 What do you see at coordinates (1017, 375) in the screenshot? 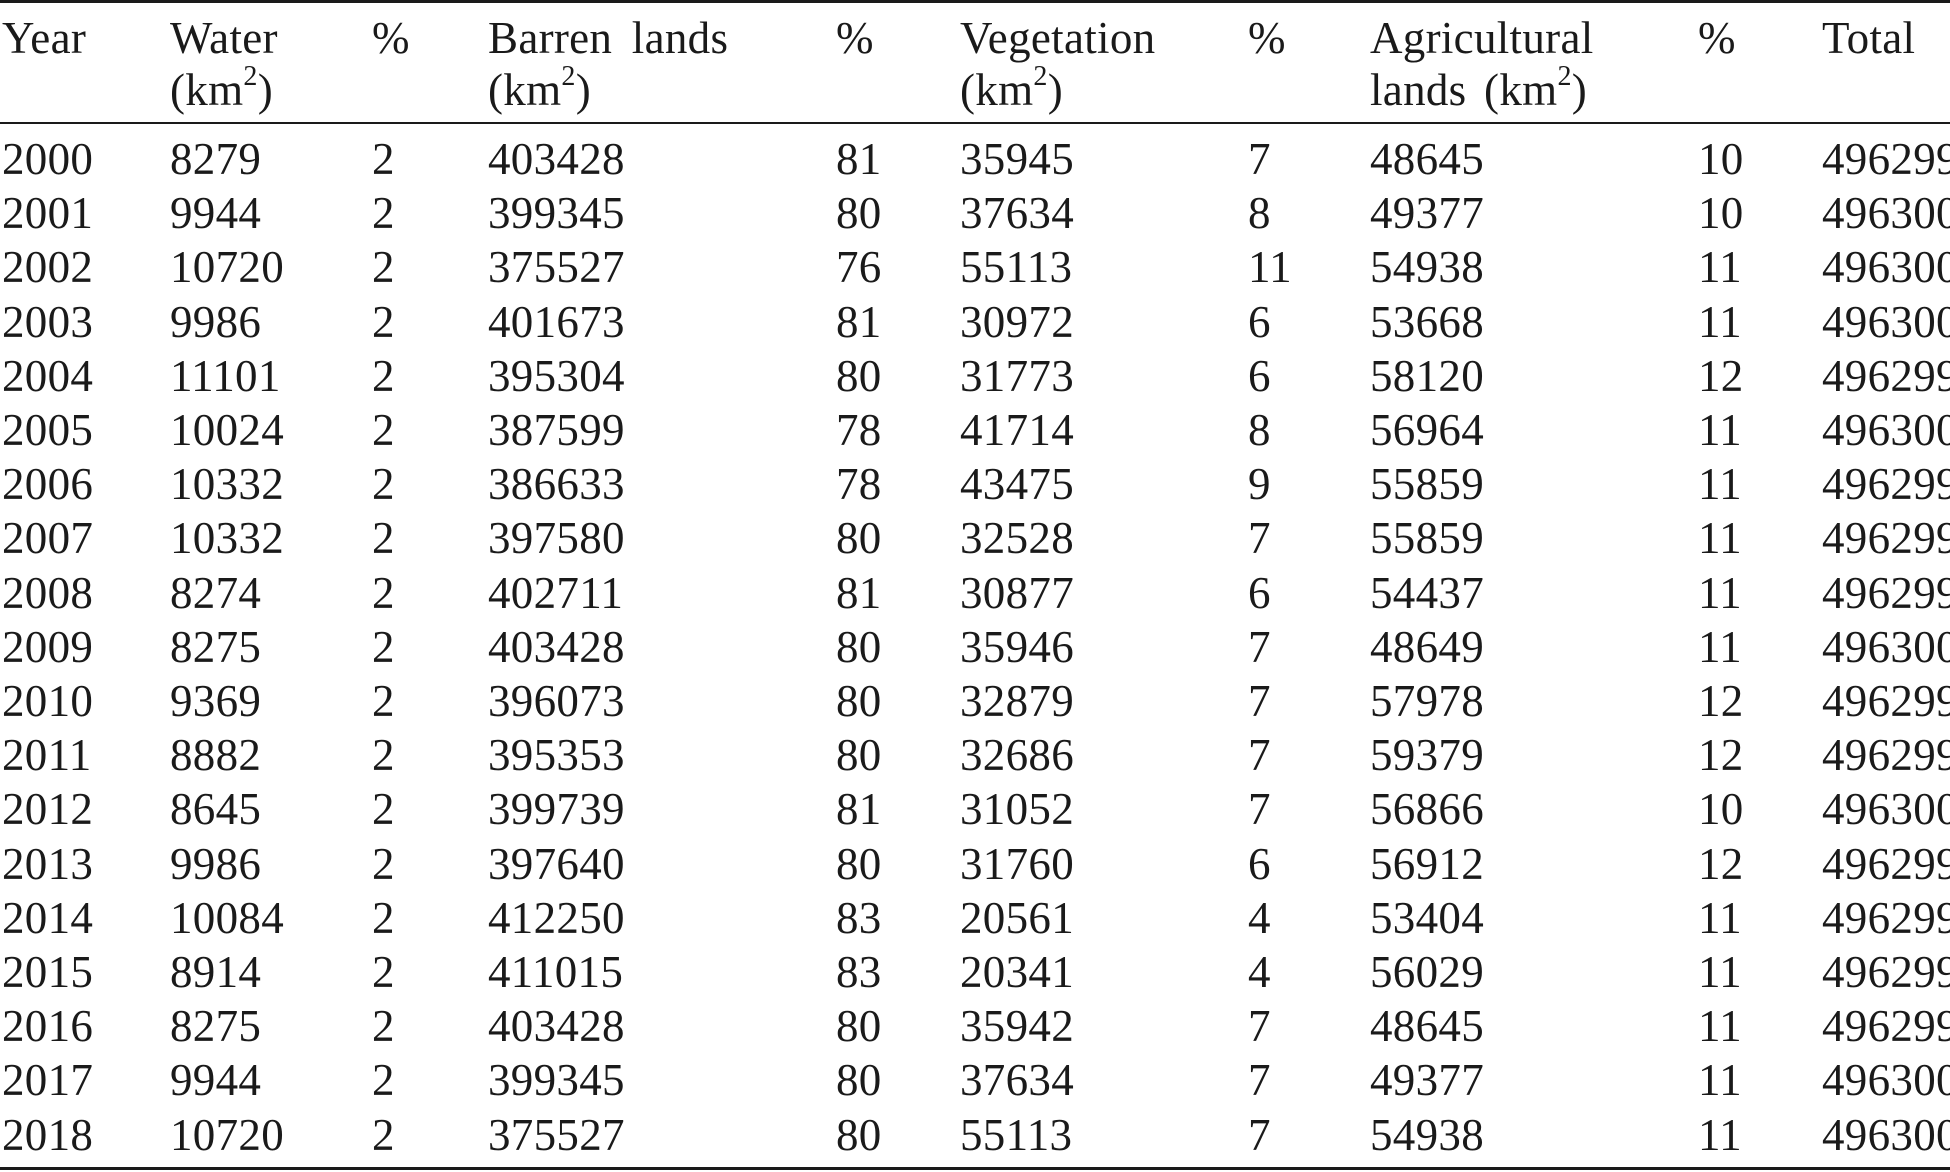
I see `cell-vegetation: 31773` at bounding box center [1017, 375].